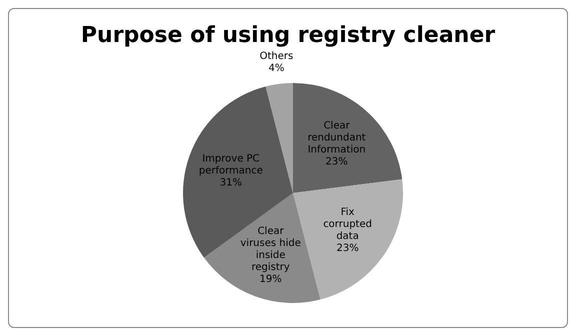  I want to click on slice-label: Fix corrupted data, so click(347, 224).